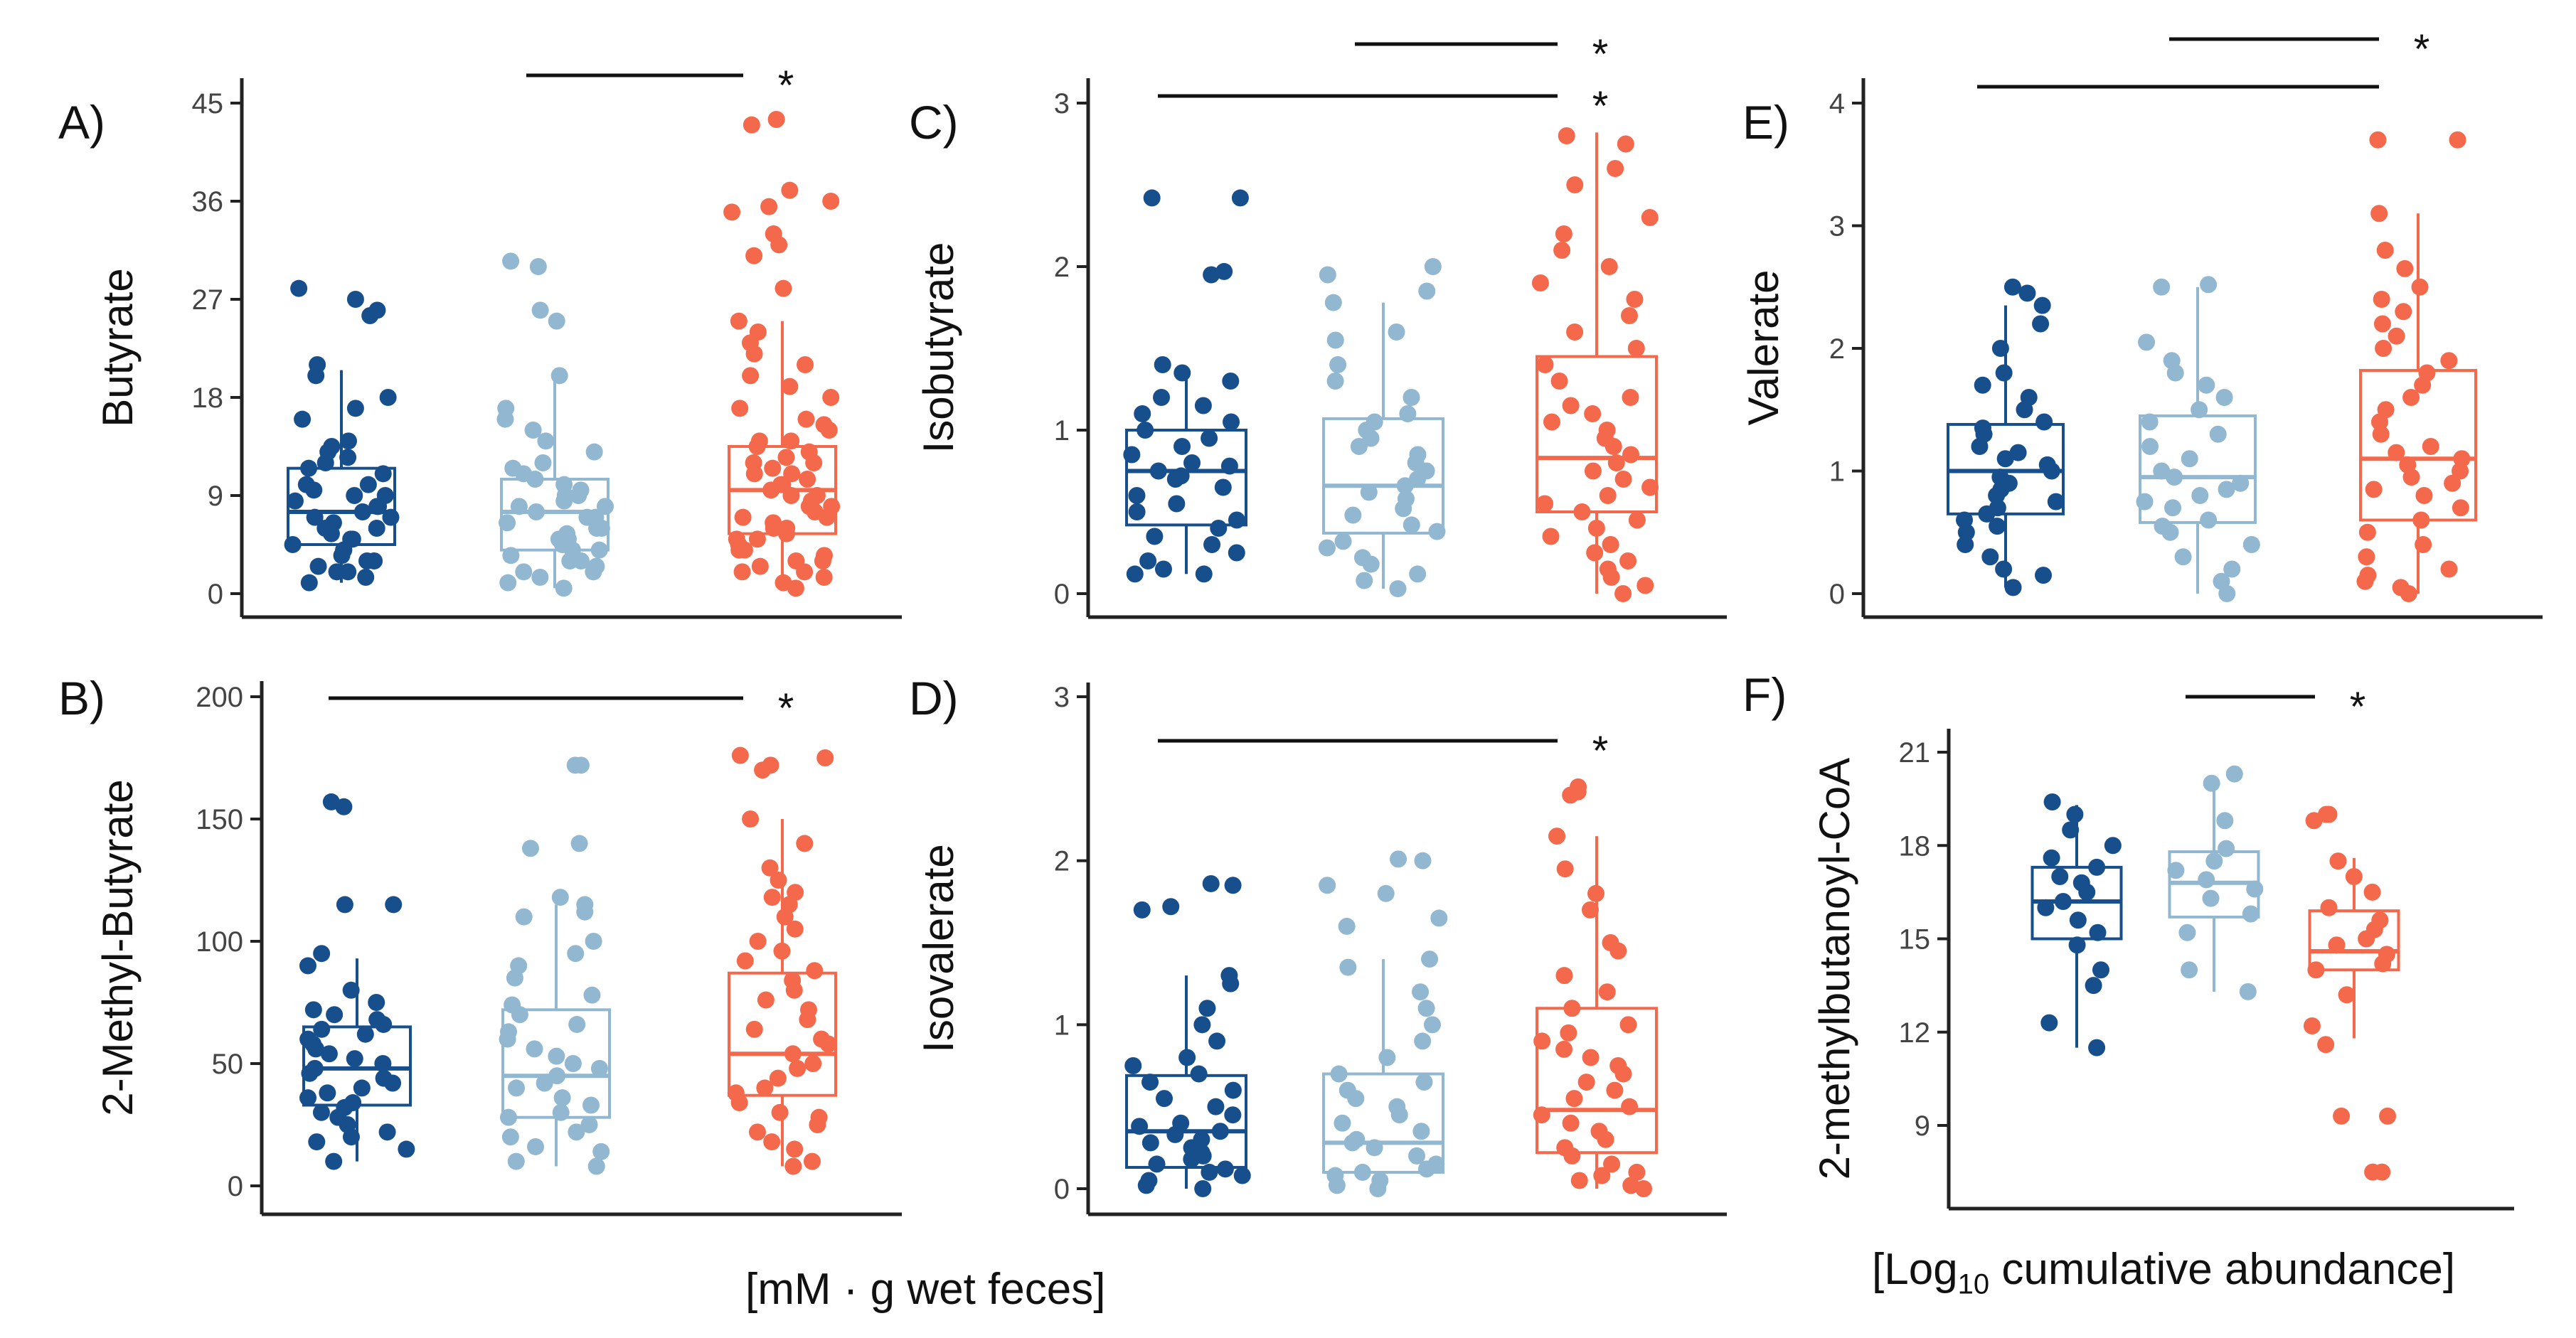 The height and width of the screenshot is (1338, 2576). I want to click on panel-a-ytick-label: 36, so click(208, 202).